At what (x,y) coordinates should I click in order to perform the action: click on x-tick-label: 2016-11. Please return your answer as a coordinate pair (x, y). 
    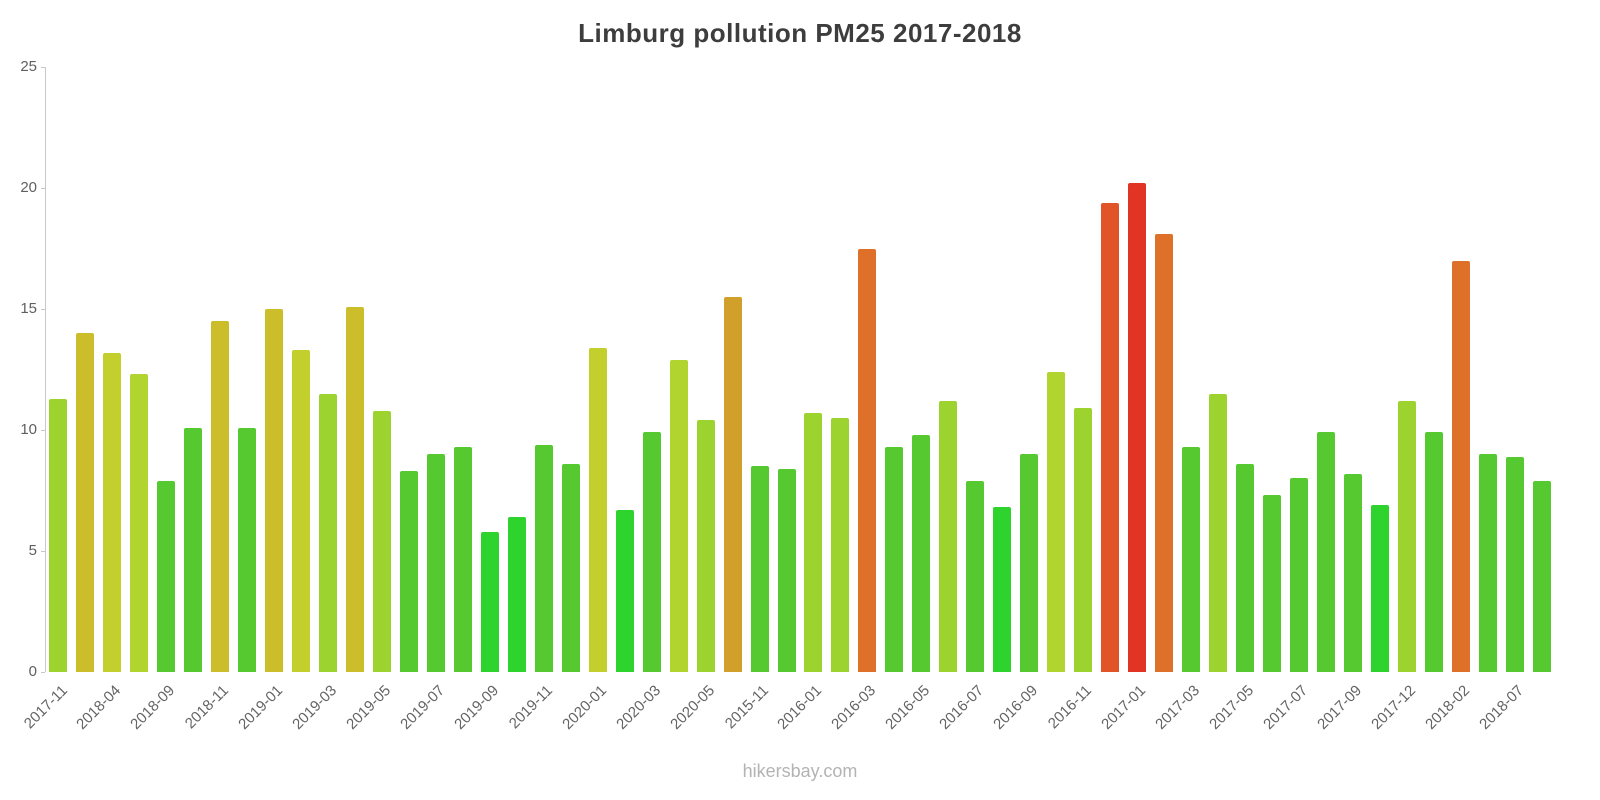
    Looking at the image, I should click on (1070, 707).